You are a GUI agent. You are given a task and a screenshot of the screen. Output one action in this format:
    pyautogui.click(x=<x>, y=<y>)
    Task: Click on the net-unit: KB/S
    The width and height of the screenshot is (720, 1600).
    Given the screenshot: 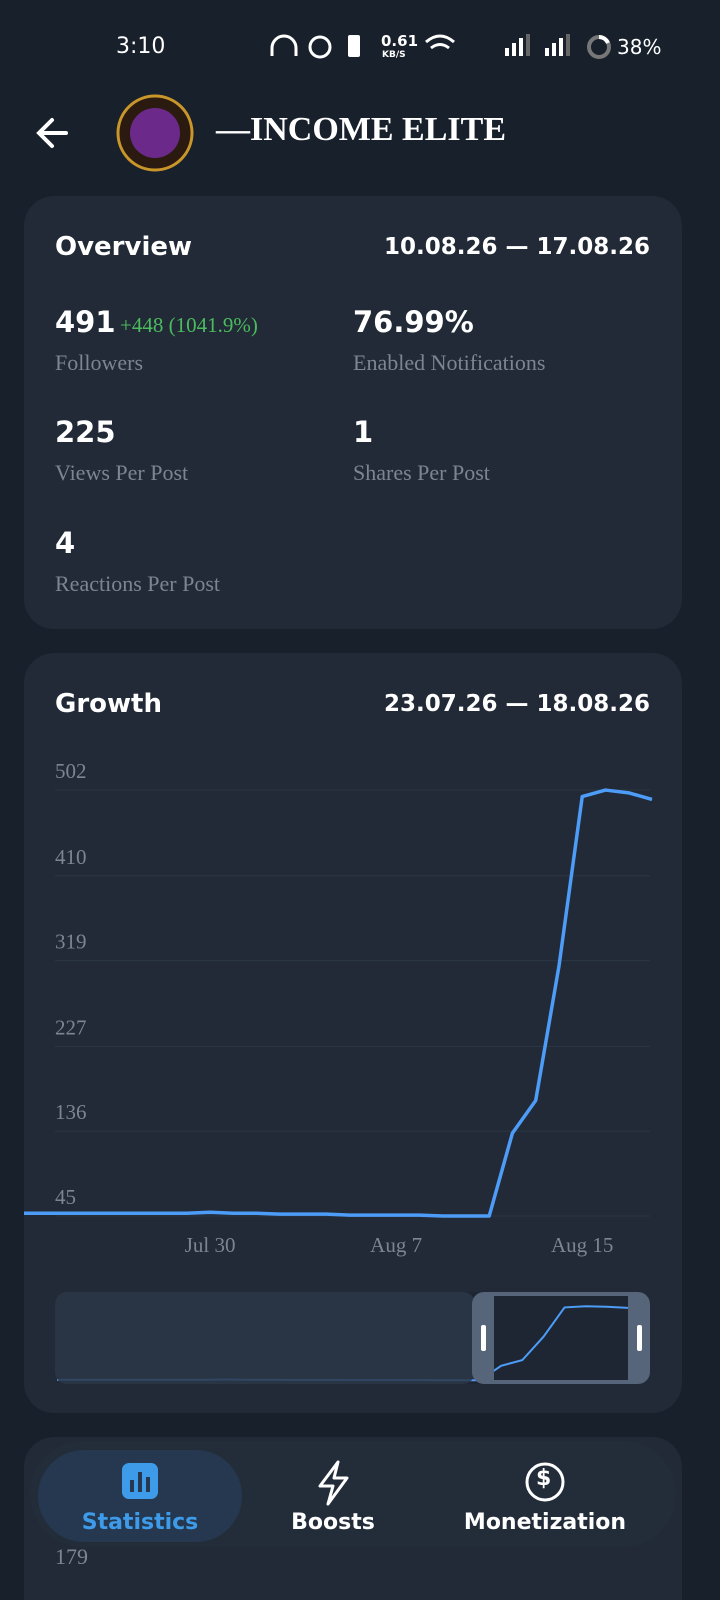 What is the action you would take?
    pyautogui.click(x=394, y=55)
    